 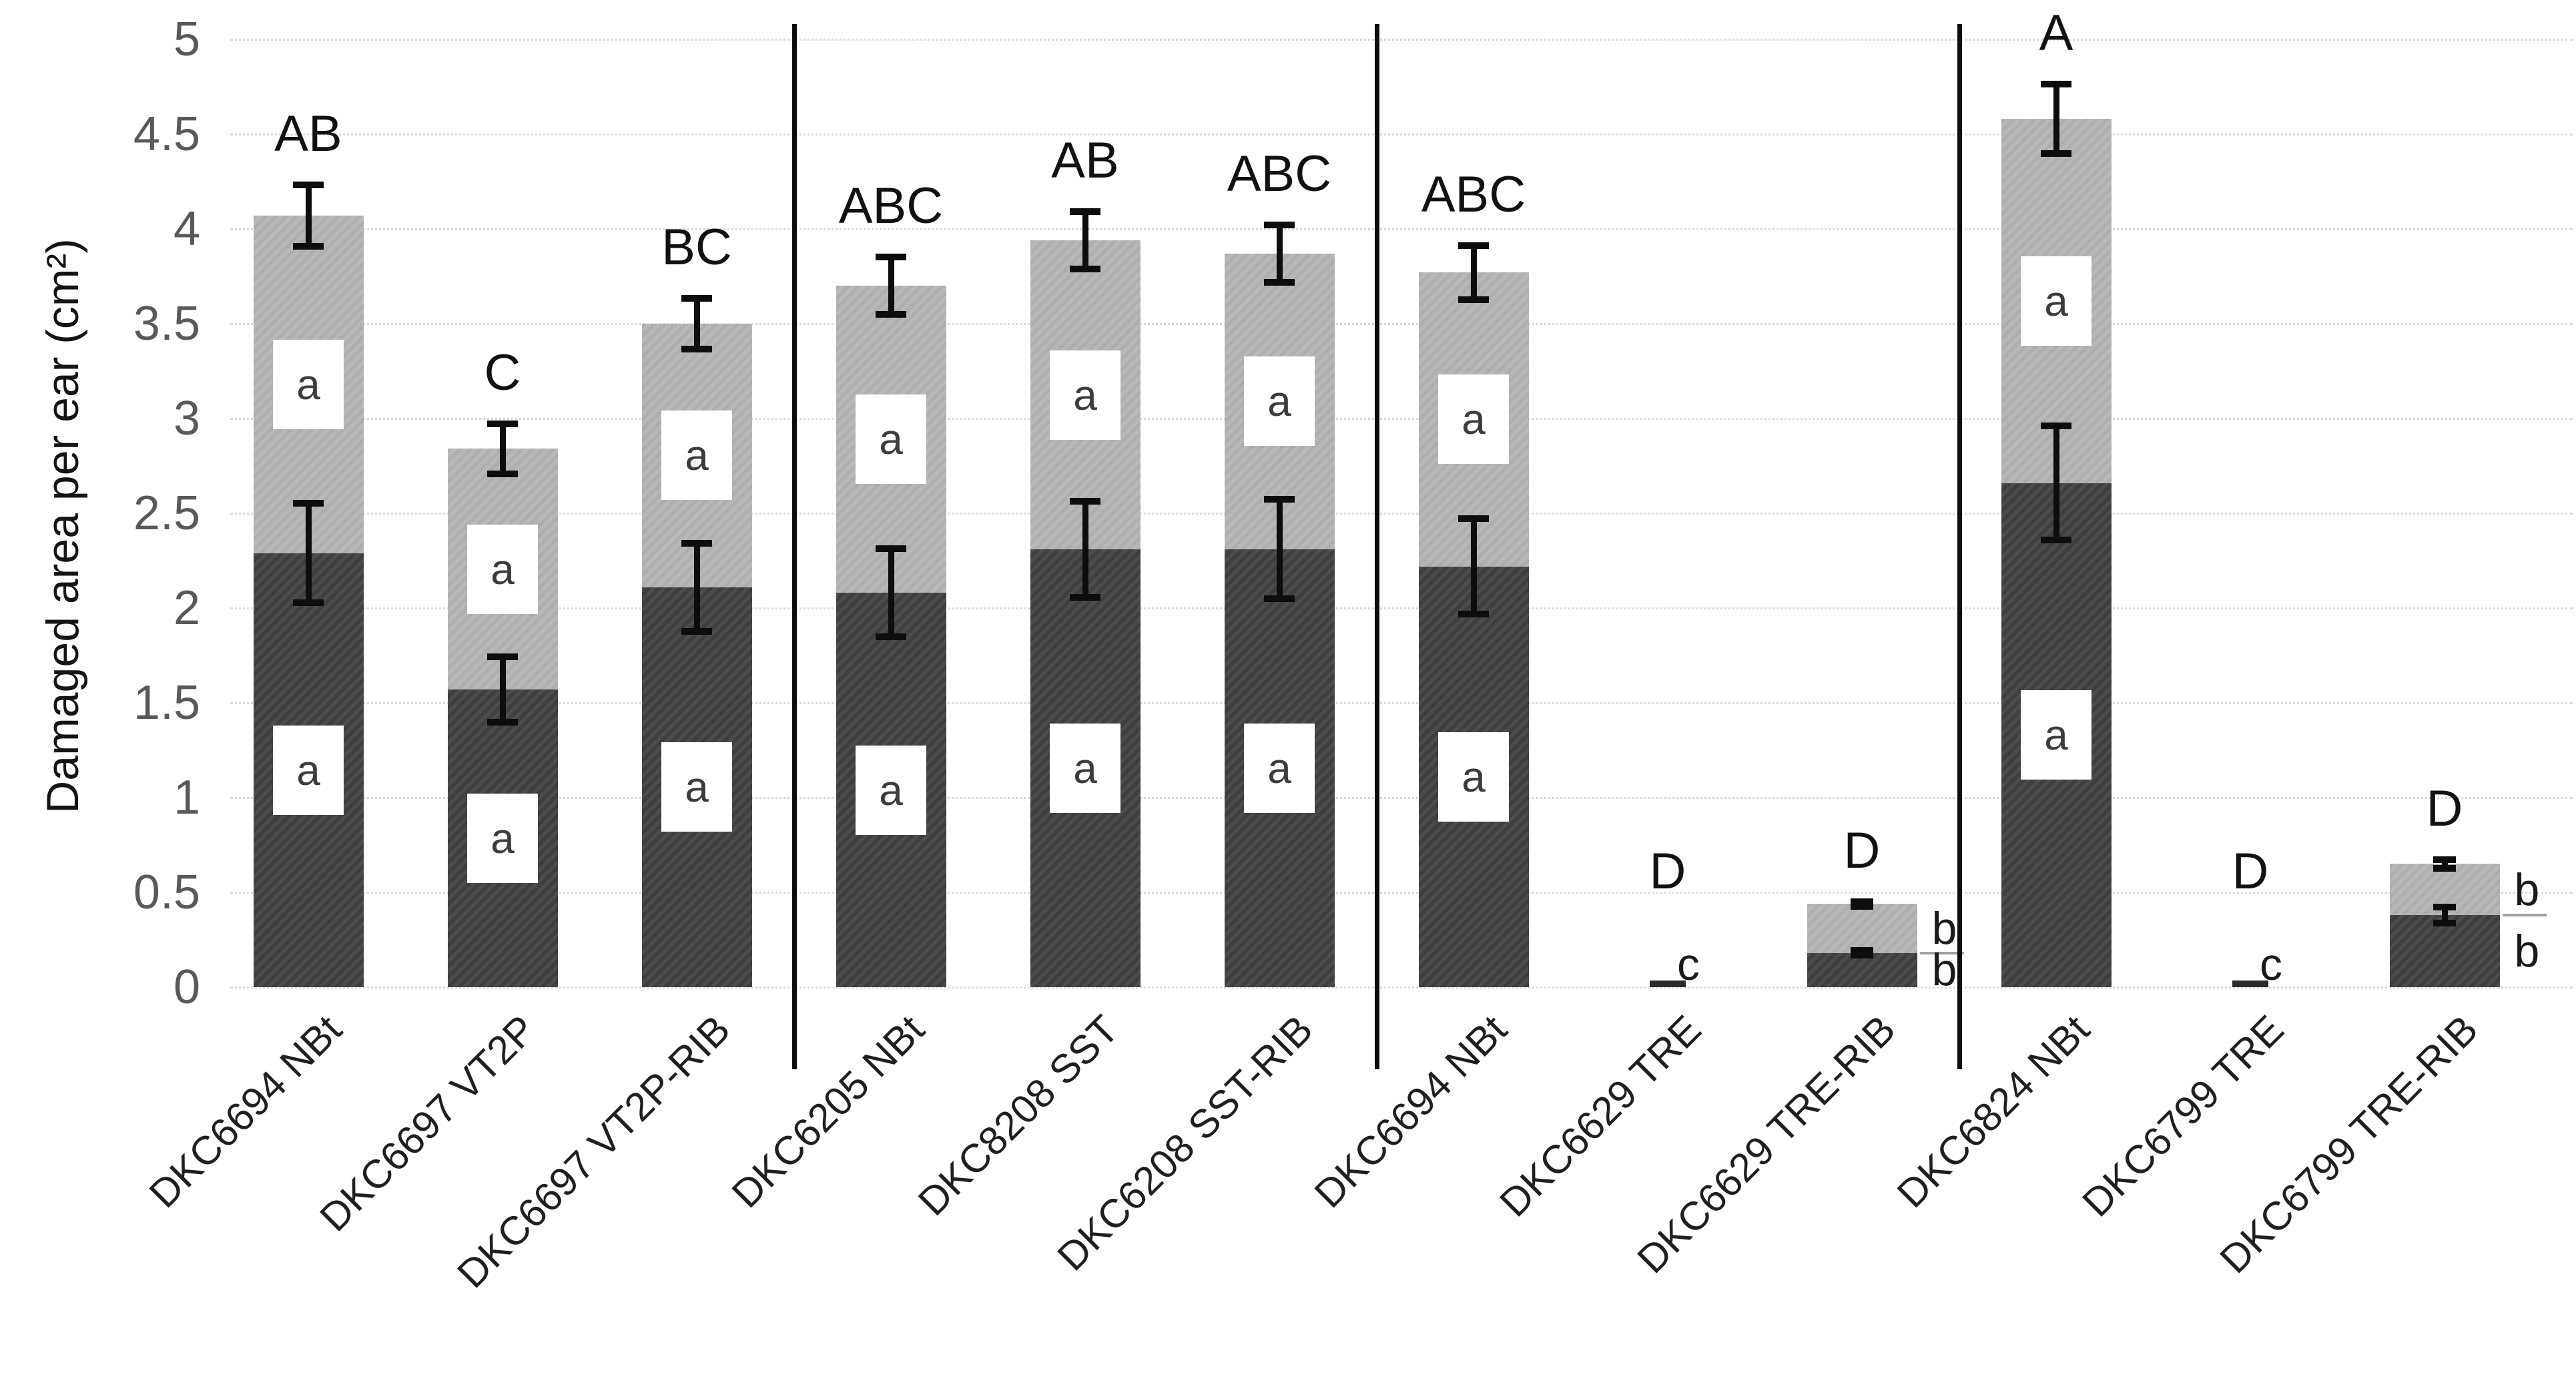 I want to click on x-axis-label: DKC6697 VT2P, so click(x=428, y=1123).